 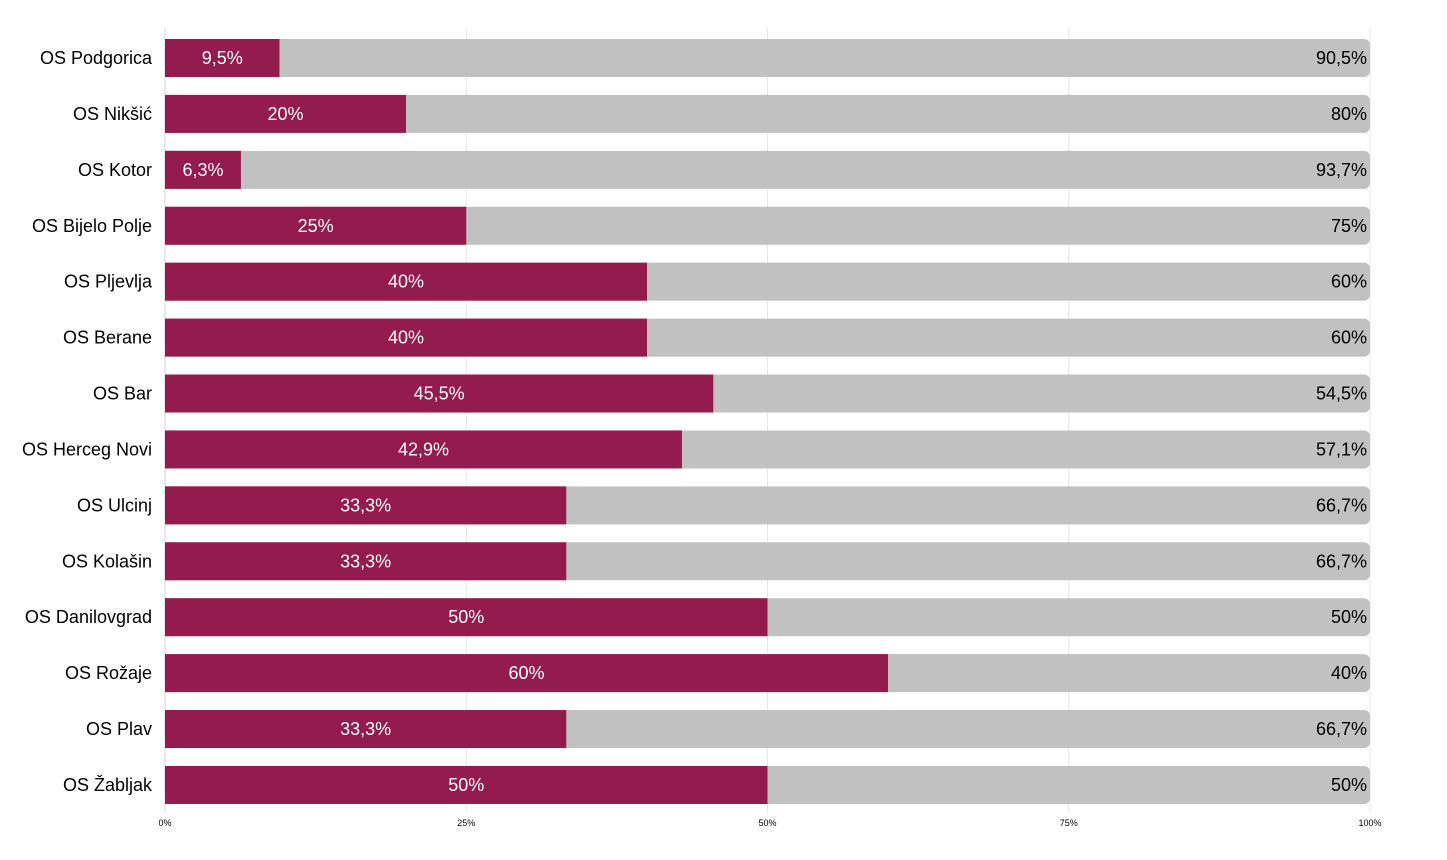 I want to click on category-label: OS Ulcinj, so click(x=114, y=505).